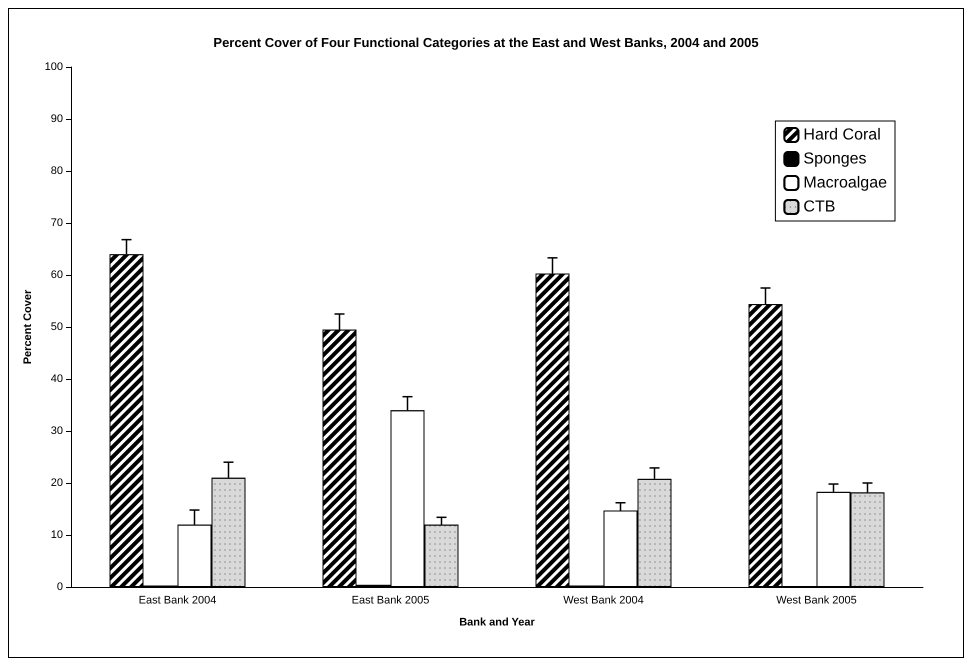  What do you see at coordinates (177, 600) in the screenshot?
I see `x-tick-label: East Bank 2004` at bounding box center [177, 600].